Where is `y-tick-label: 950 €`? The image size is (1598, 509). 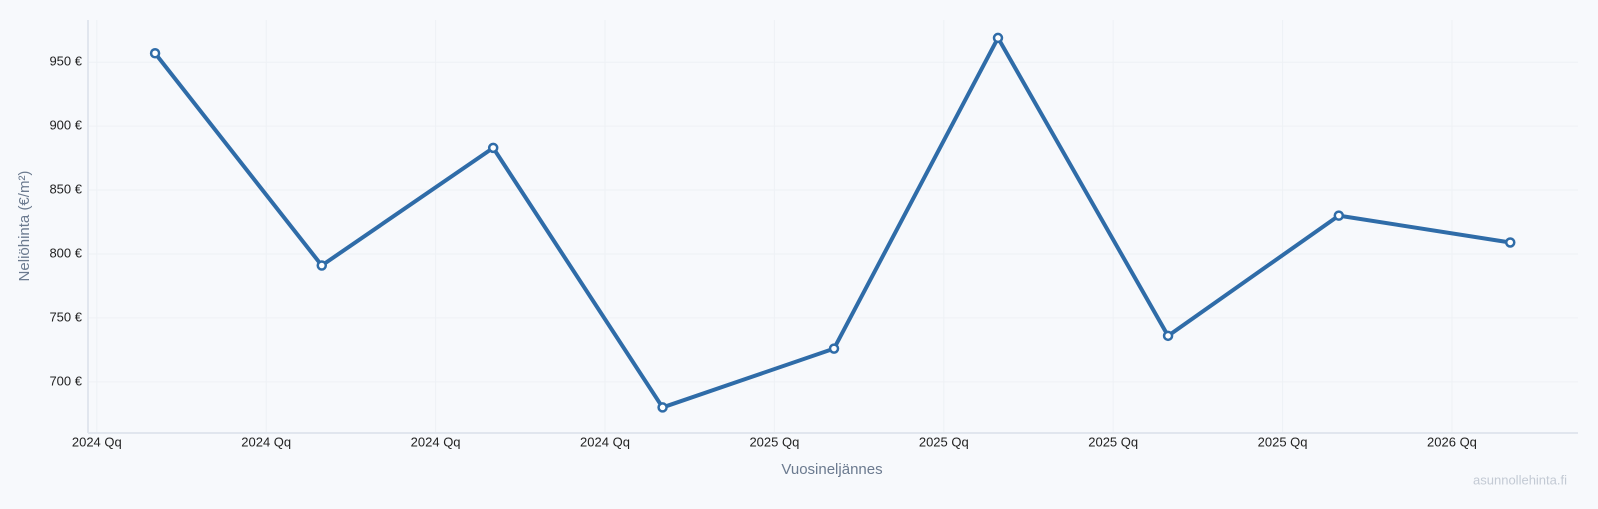
y-tick-label: 950 € is located at coordinates (65, 61).